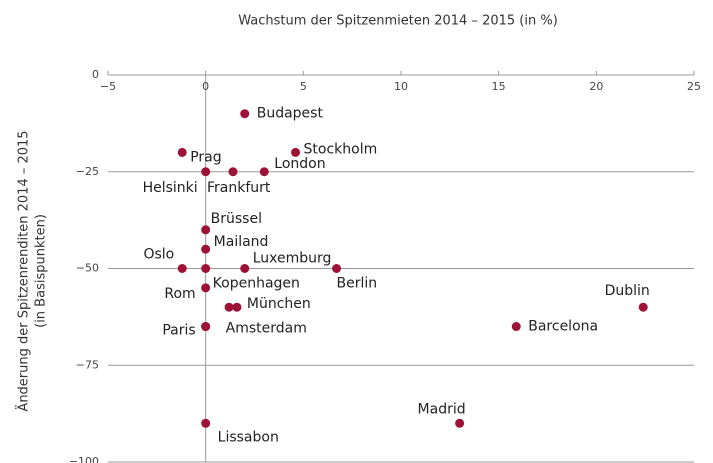 Image resolution: width=713 pixels, height=463 pixels. Describe the element at coordinates (239, 188) in the screenshot. I see `point-label: Frankfurt` at that location.